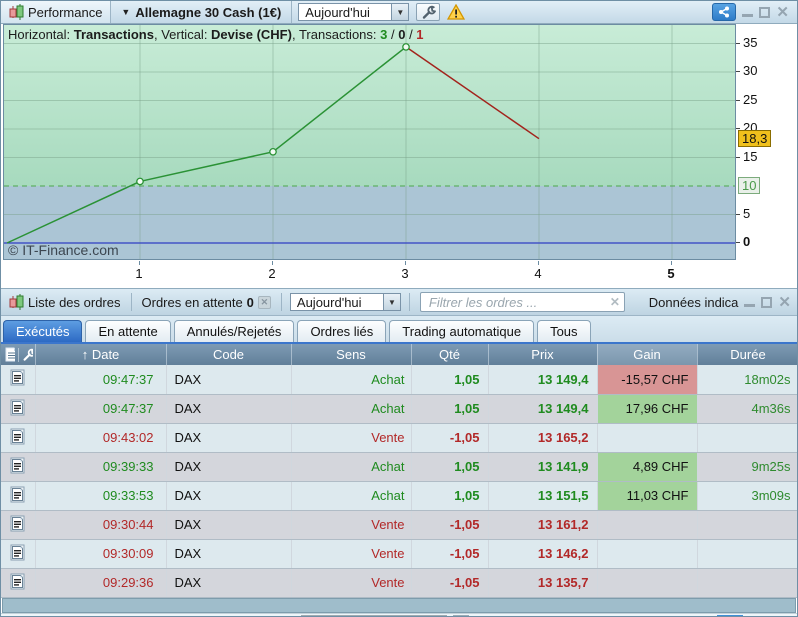 The width and height of the screenshot is (798, 617). Describe the element at coordinates (342, 331) in the screenshot. I see `tab-ordres-li-s: Ordres liés` at that location.